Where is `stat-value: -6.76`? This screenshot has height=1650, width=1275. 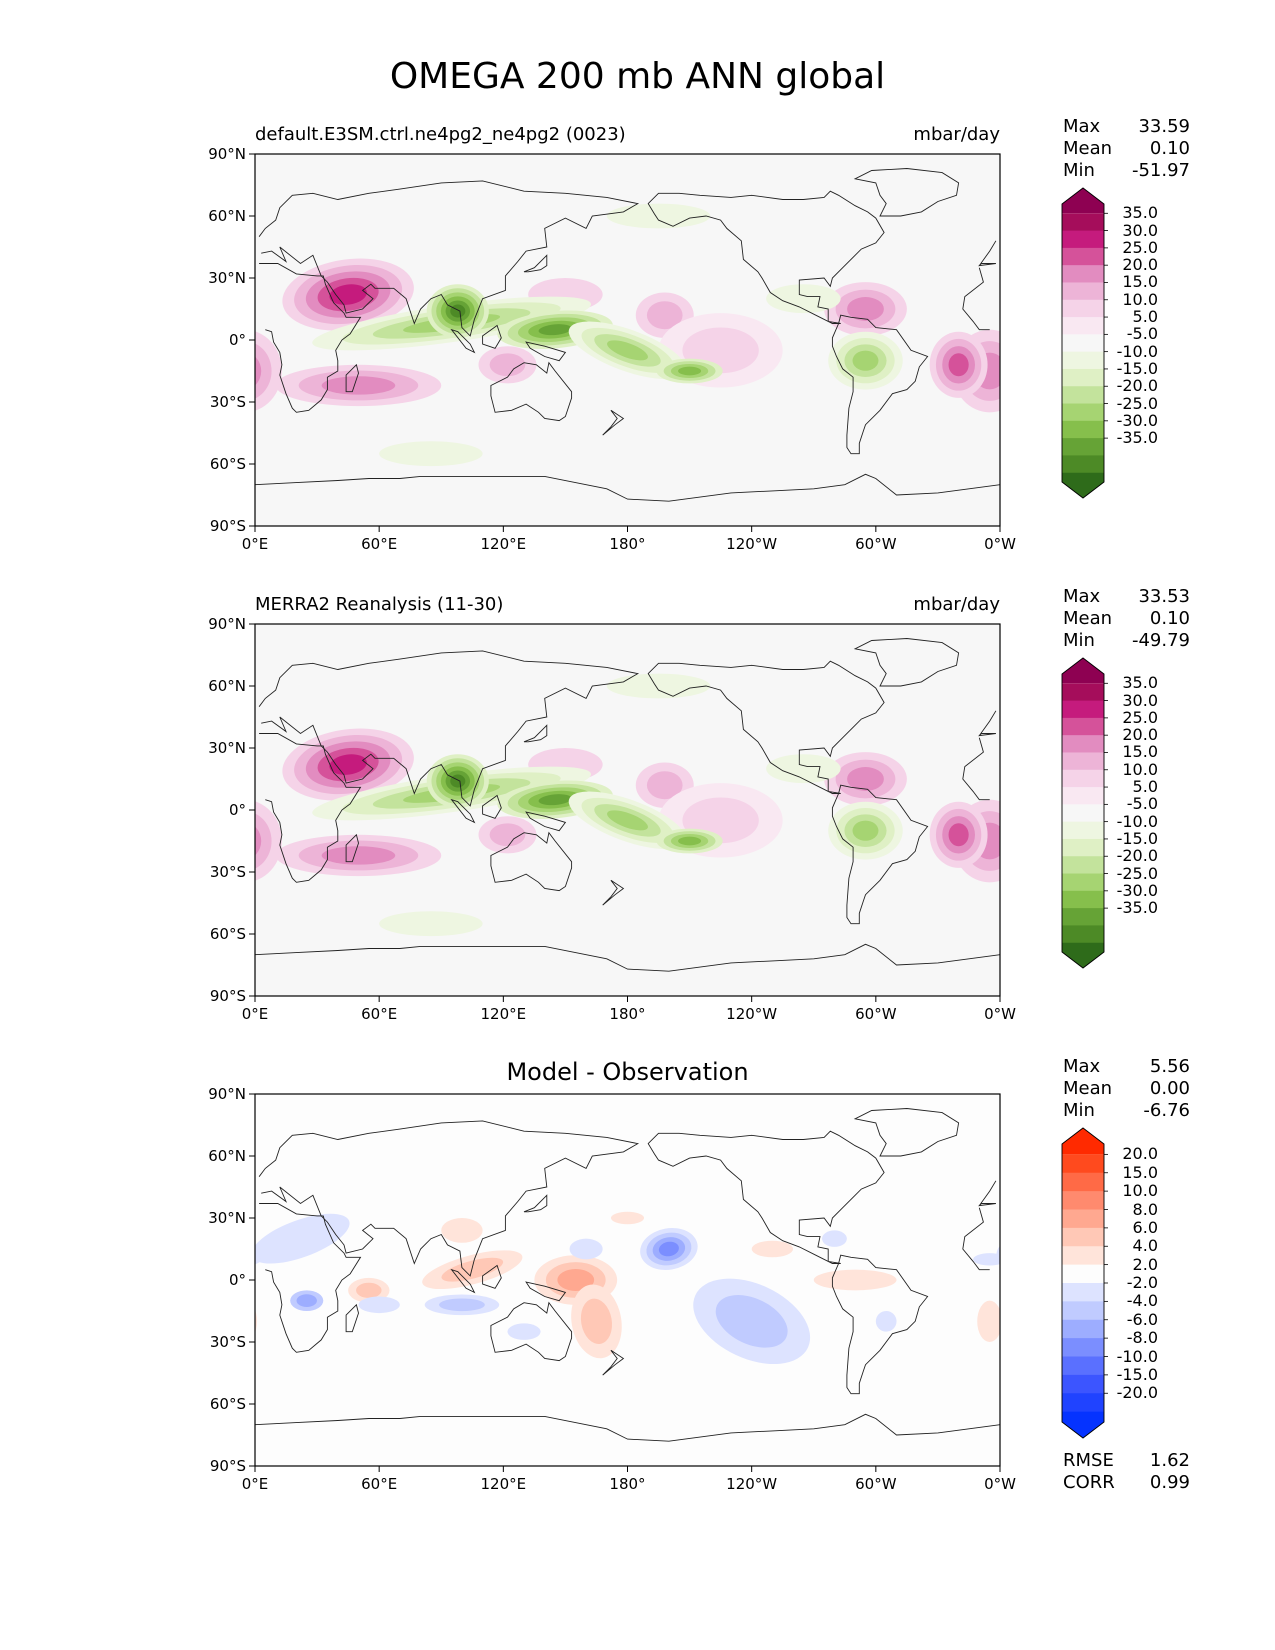 stat-value: -6.76 is located at coordinates (1166, 1110).